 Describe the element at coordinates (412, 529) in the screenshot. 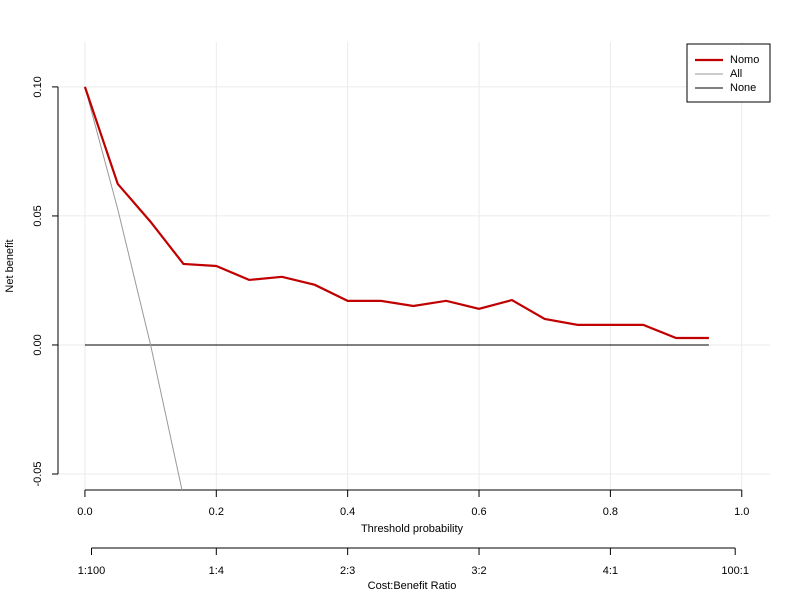

I see `x-axis-title: Threshold probability` at that location.